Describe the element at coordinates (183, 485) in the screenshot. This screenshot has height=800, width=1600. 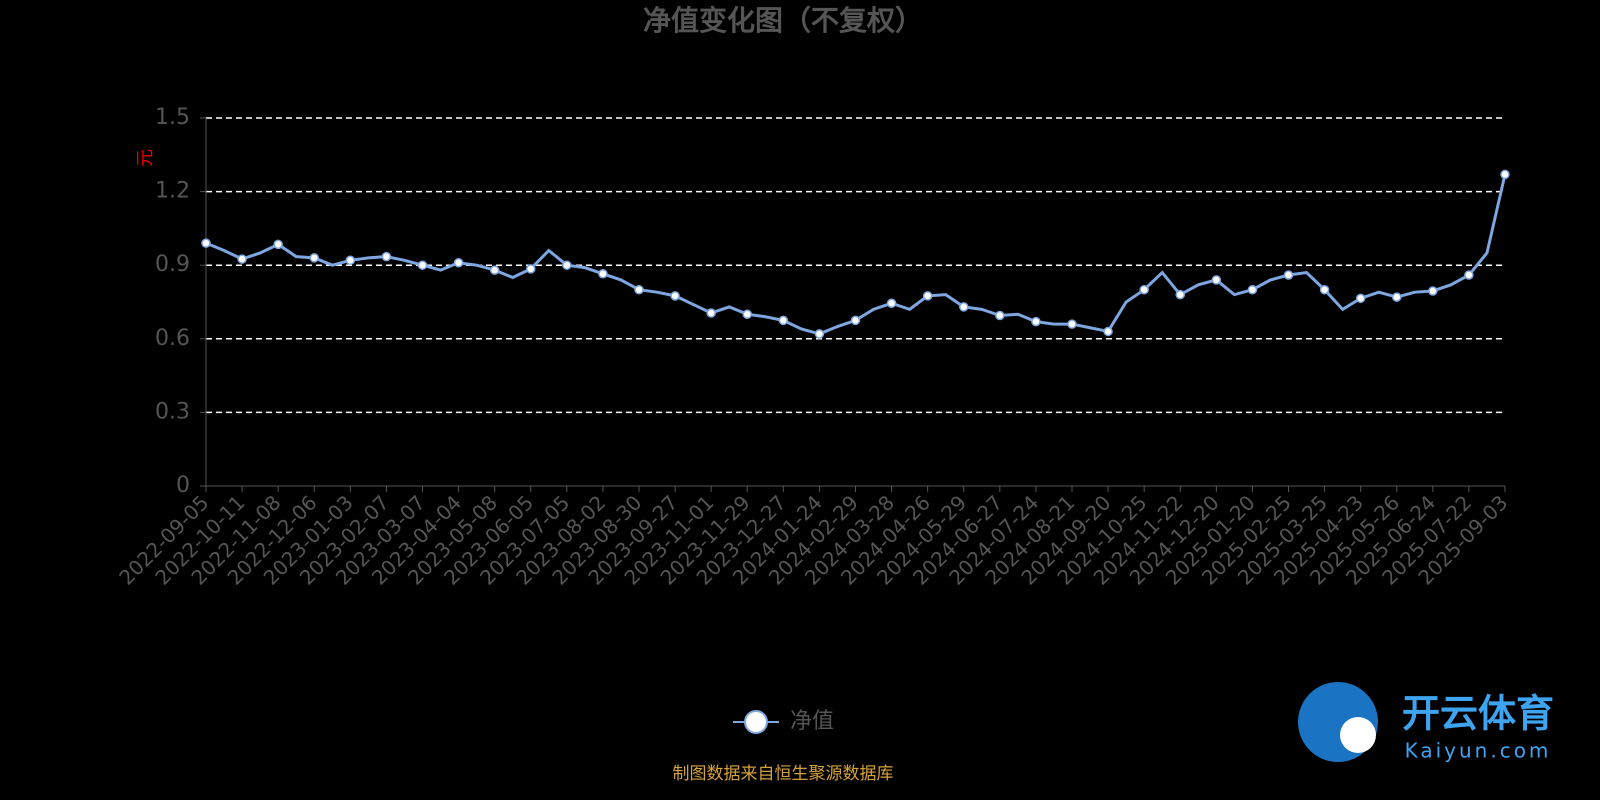
I see `y-tick-label: 0` at that location.